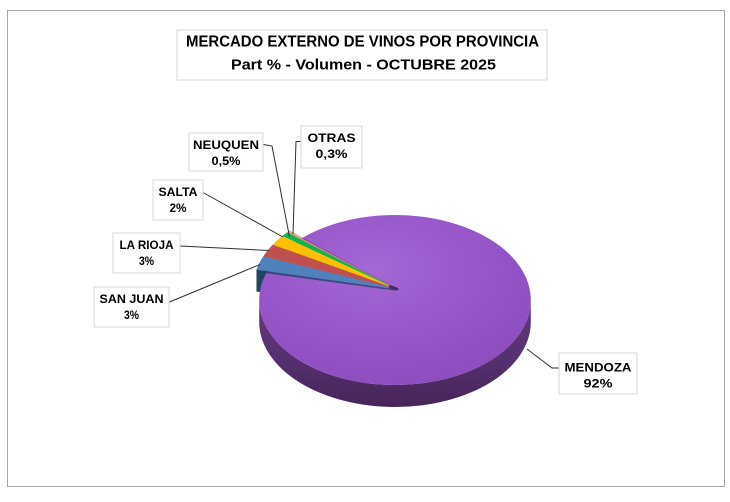 This screenshot has height=502, width=730. What do you see at coordinates (598, 368) in the screenshot?
I see `svg-text: MENDOZA` at bounding box center [598, 368].